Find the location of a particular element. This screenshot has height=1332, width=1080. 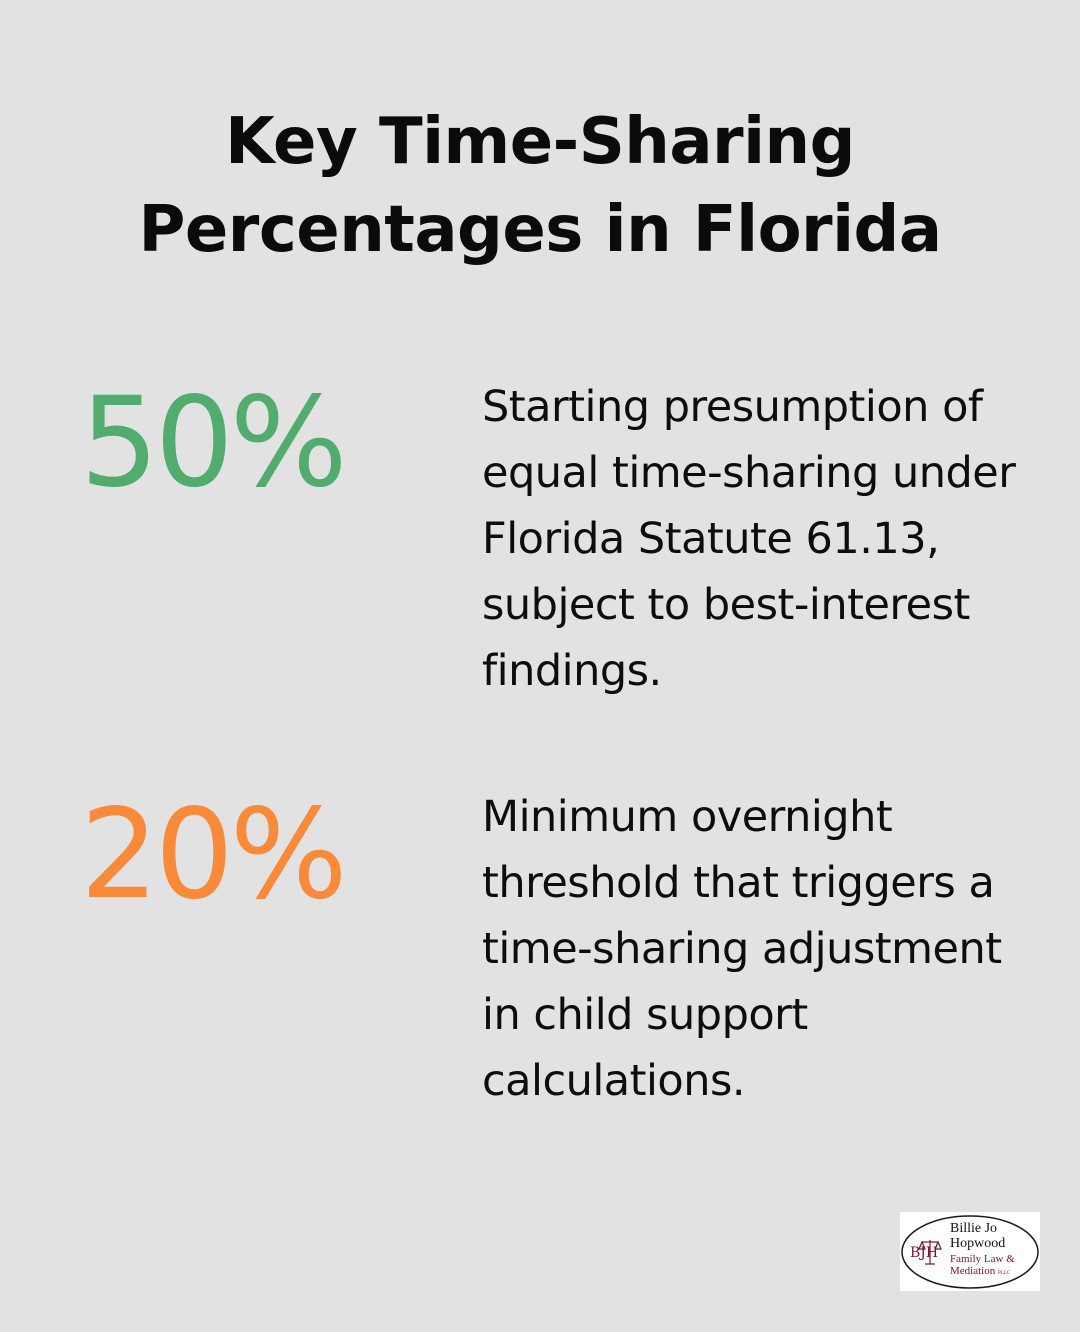

stat-value-50: 50% is located at coordinates (214, 443).